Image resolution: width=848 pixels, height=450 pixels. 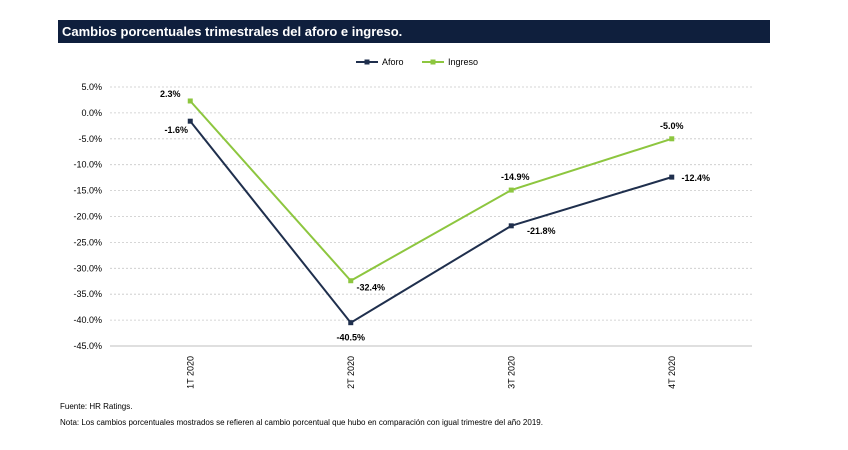 What do you see at coordinates (515, 177) in the screenshot?
I see `data-label: -14.9%` at bounding box center [515, 177].